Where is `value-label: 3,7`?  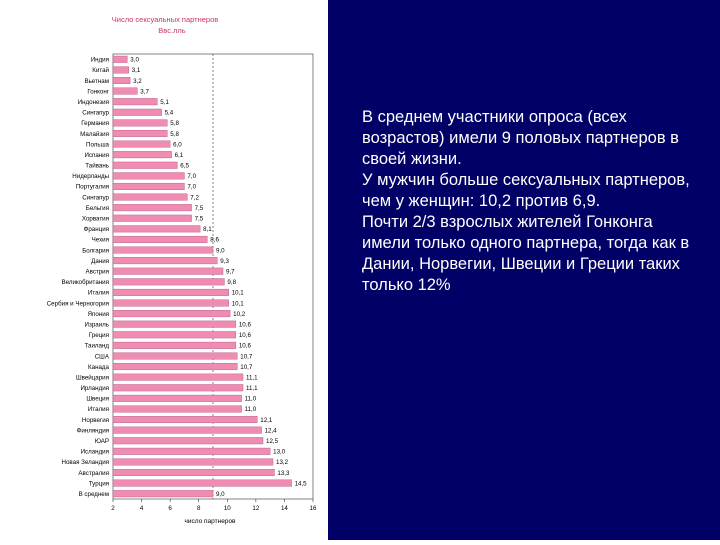 value-label: 3,7 is located at coordinates (144, 91).